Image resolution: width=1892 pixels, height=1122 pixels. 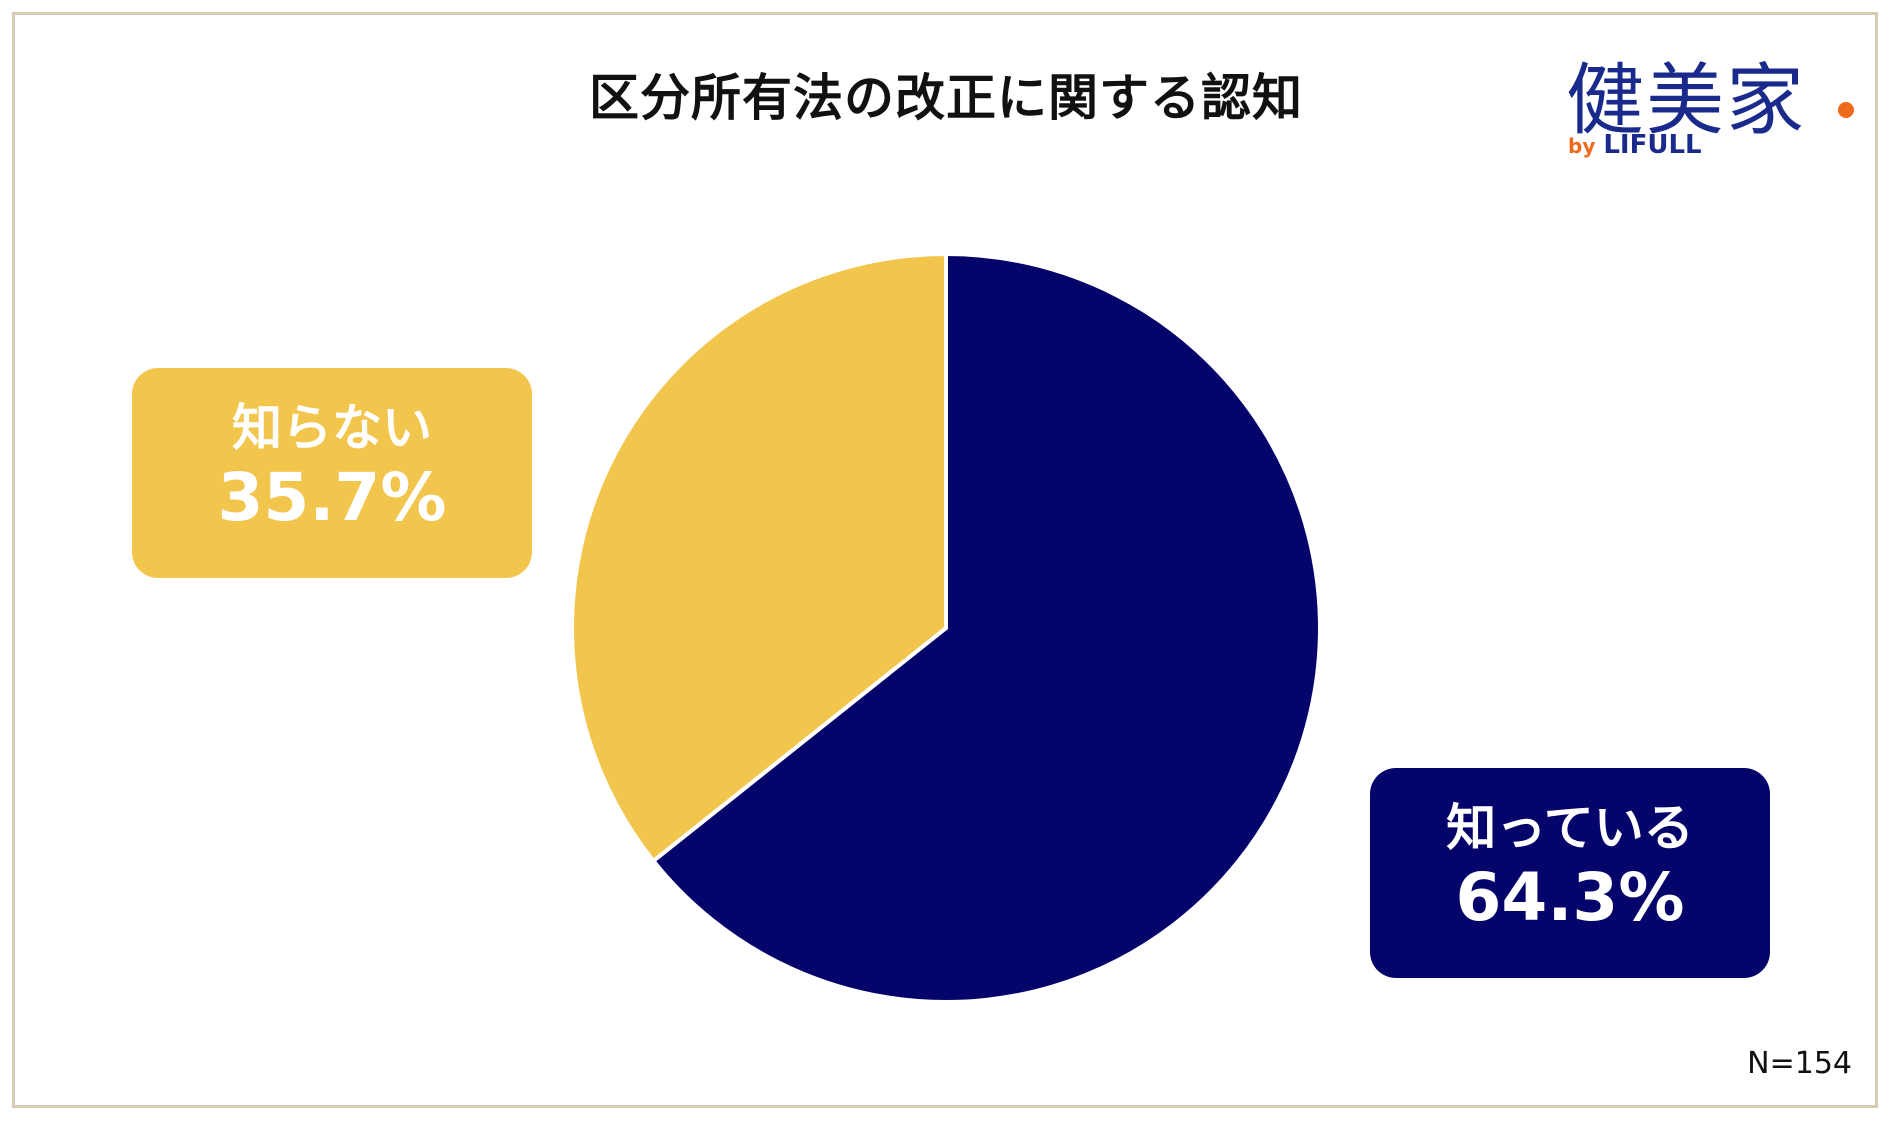 What do you see at coordinates (332, 428) in the screenshot?
I see `slice-label-unknown: 知らない` at bounding box center [332, 428].